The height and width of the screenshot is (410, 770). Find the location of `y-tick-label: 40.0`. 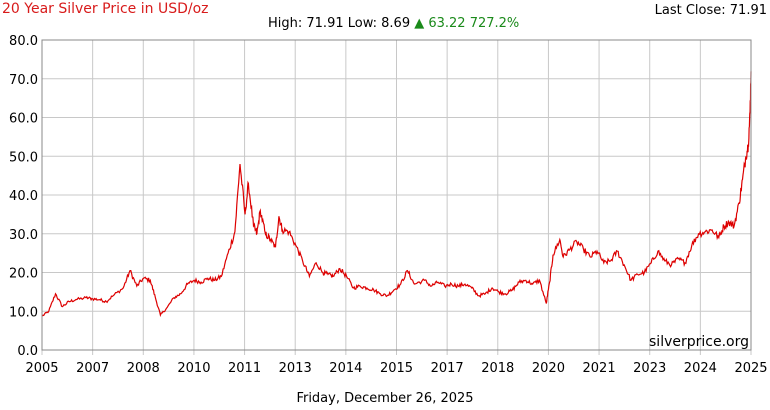

y-tick-label: 40.0 is located at coordinates (23, 196).